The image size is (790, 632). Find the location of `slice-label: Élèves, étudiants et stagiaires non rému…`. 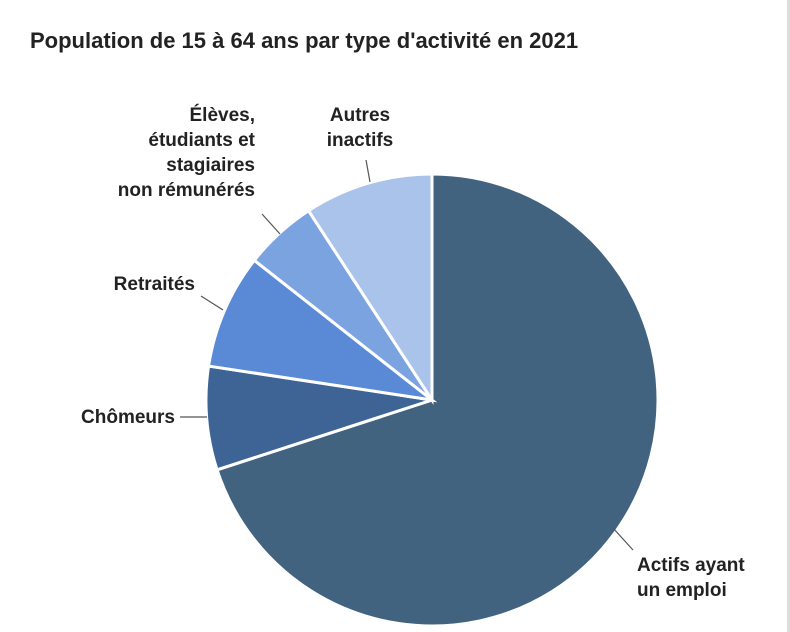

slice-label: Élèves, étudiants et stagiaires non rému… is located at coordinates (186, 153).